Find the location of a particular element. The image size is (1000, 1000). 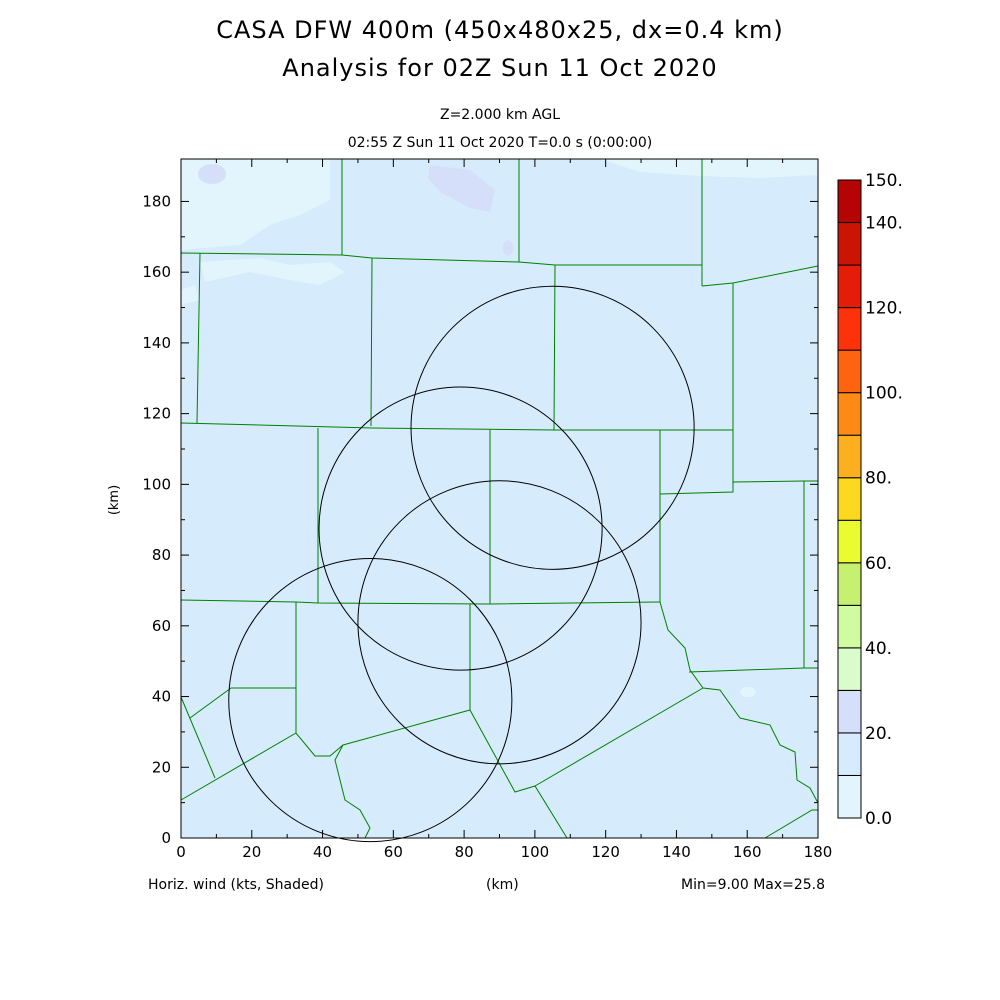

colorbar-label: 60. is located at coordinates (878, 564).